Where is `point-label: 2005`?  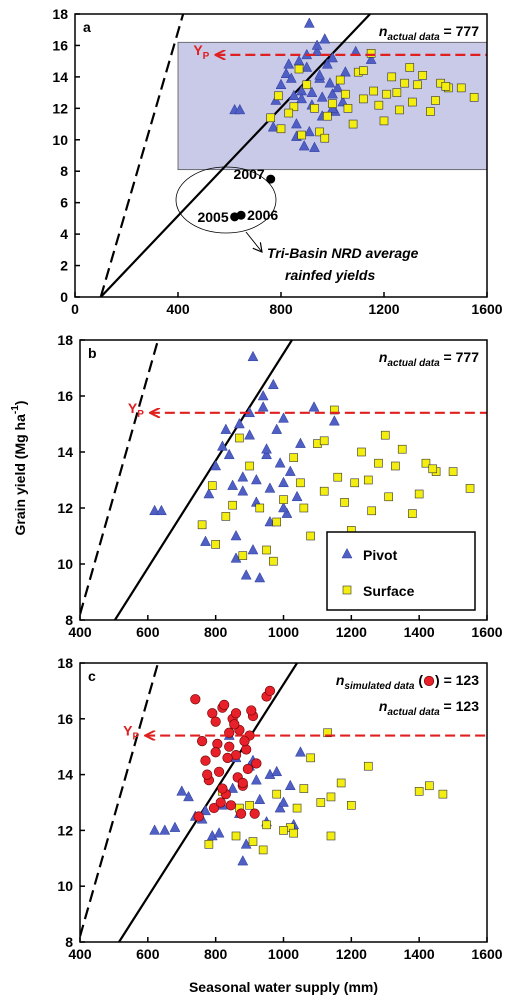 point-label: 2005 is located at coordinates (212, 217).